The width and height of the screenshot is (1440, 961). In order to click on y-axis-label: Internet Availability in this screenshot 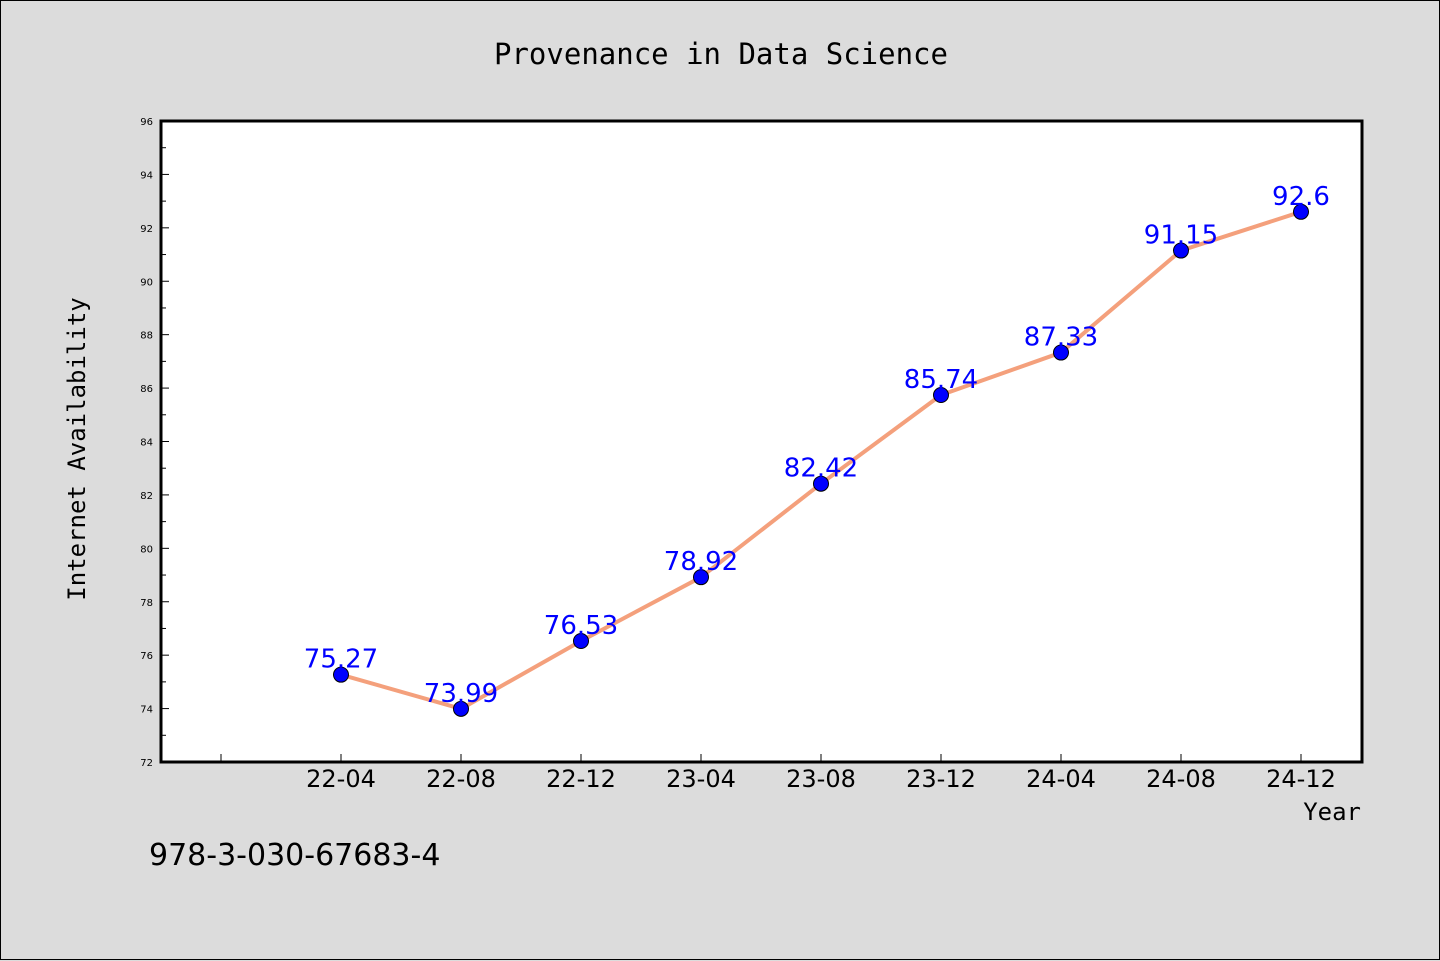, I will do `click(77, 448)`.